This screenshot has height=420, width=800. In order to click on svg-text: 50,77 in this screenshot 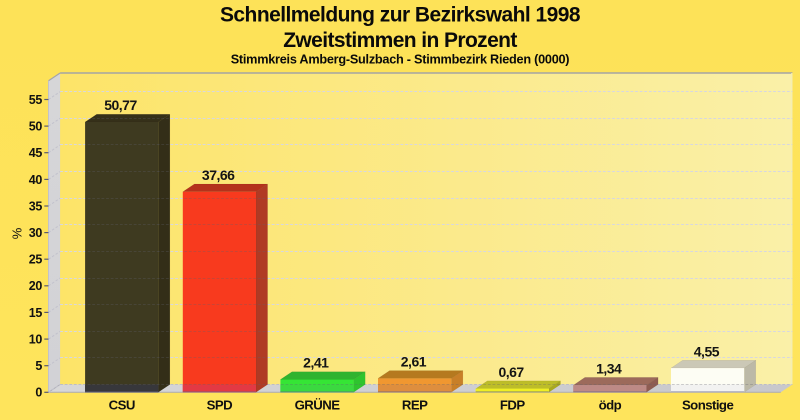, I will do `click(120, 105)`.